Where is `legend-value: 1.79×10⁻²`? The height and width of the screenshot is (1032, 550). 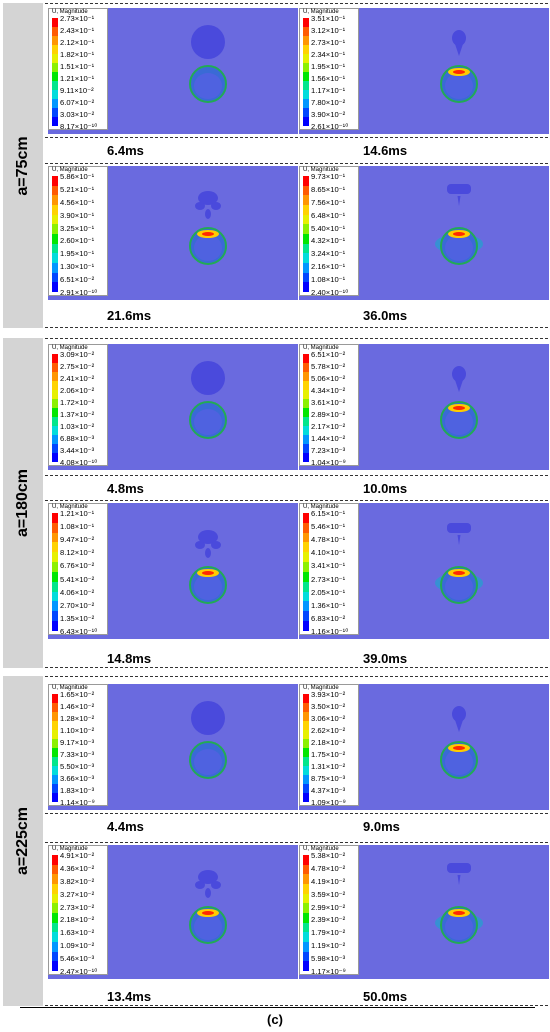
legend-value: 1.79×10⁻² is located at coordinates (328, 933).